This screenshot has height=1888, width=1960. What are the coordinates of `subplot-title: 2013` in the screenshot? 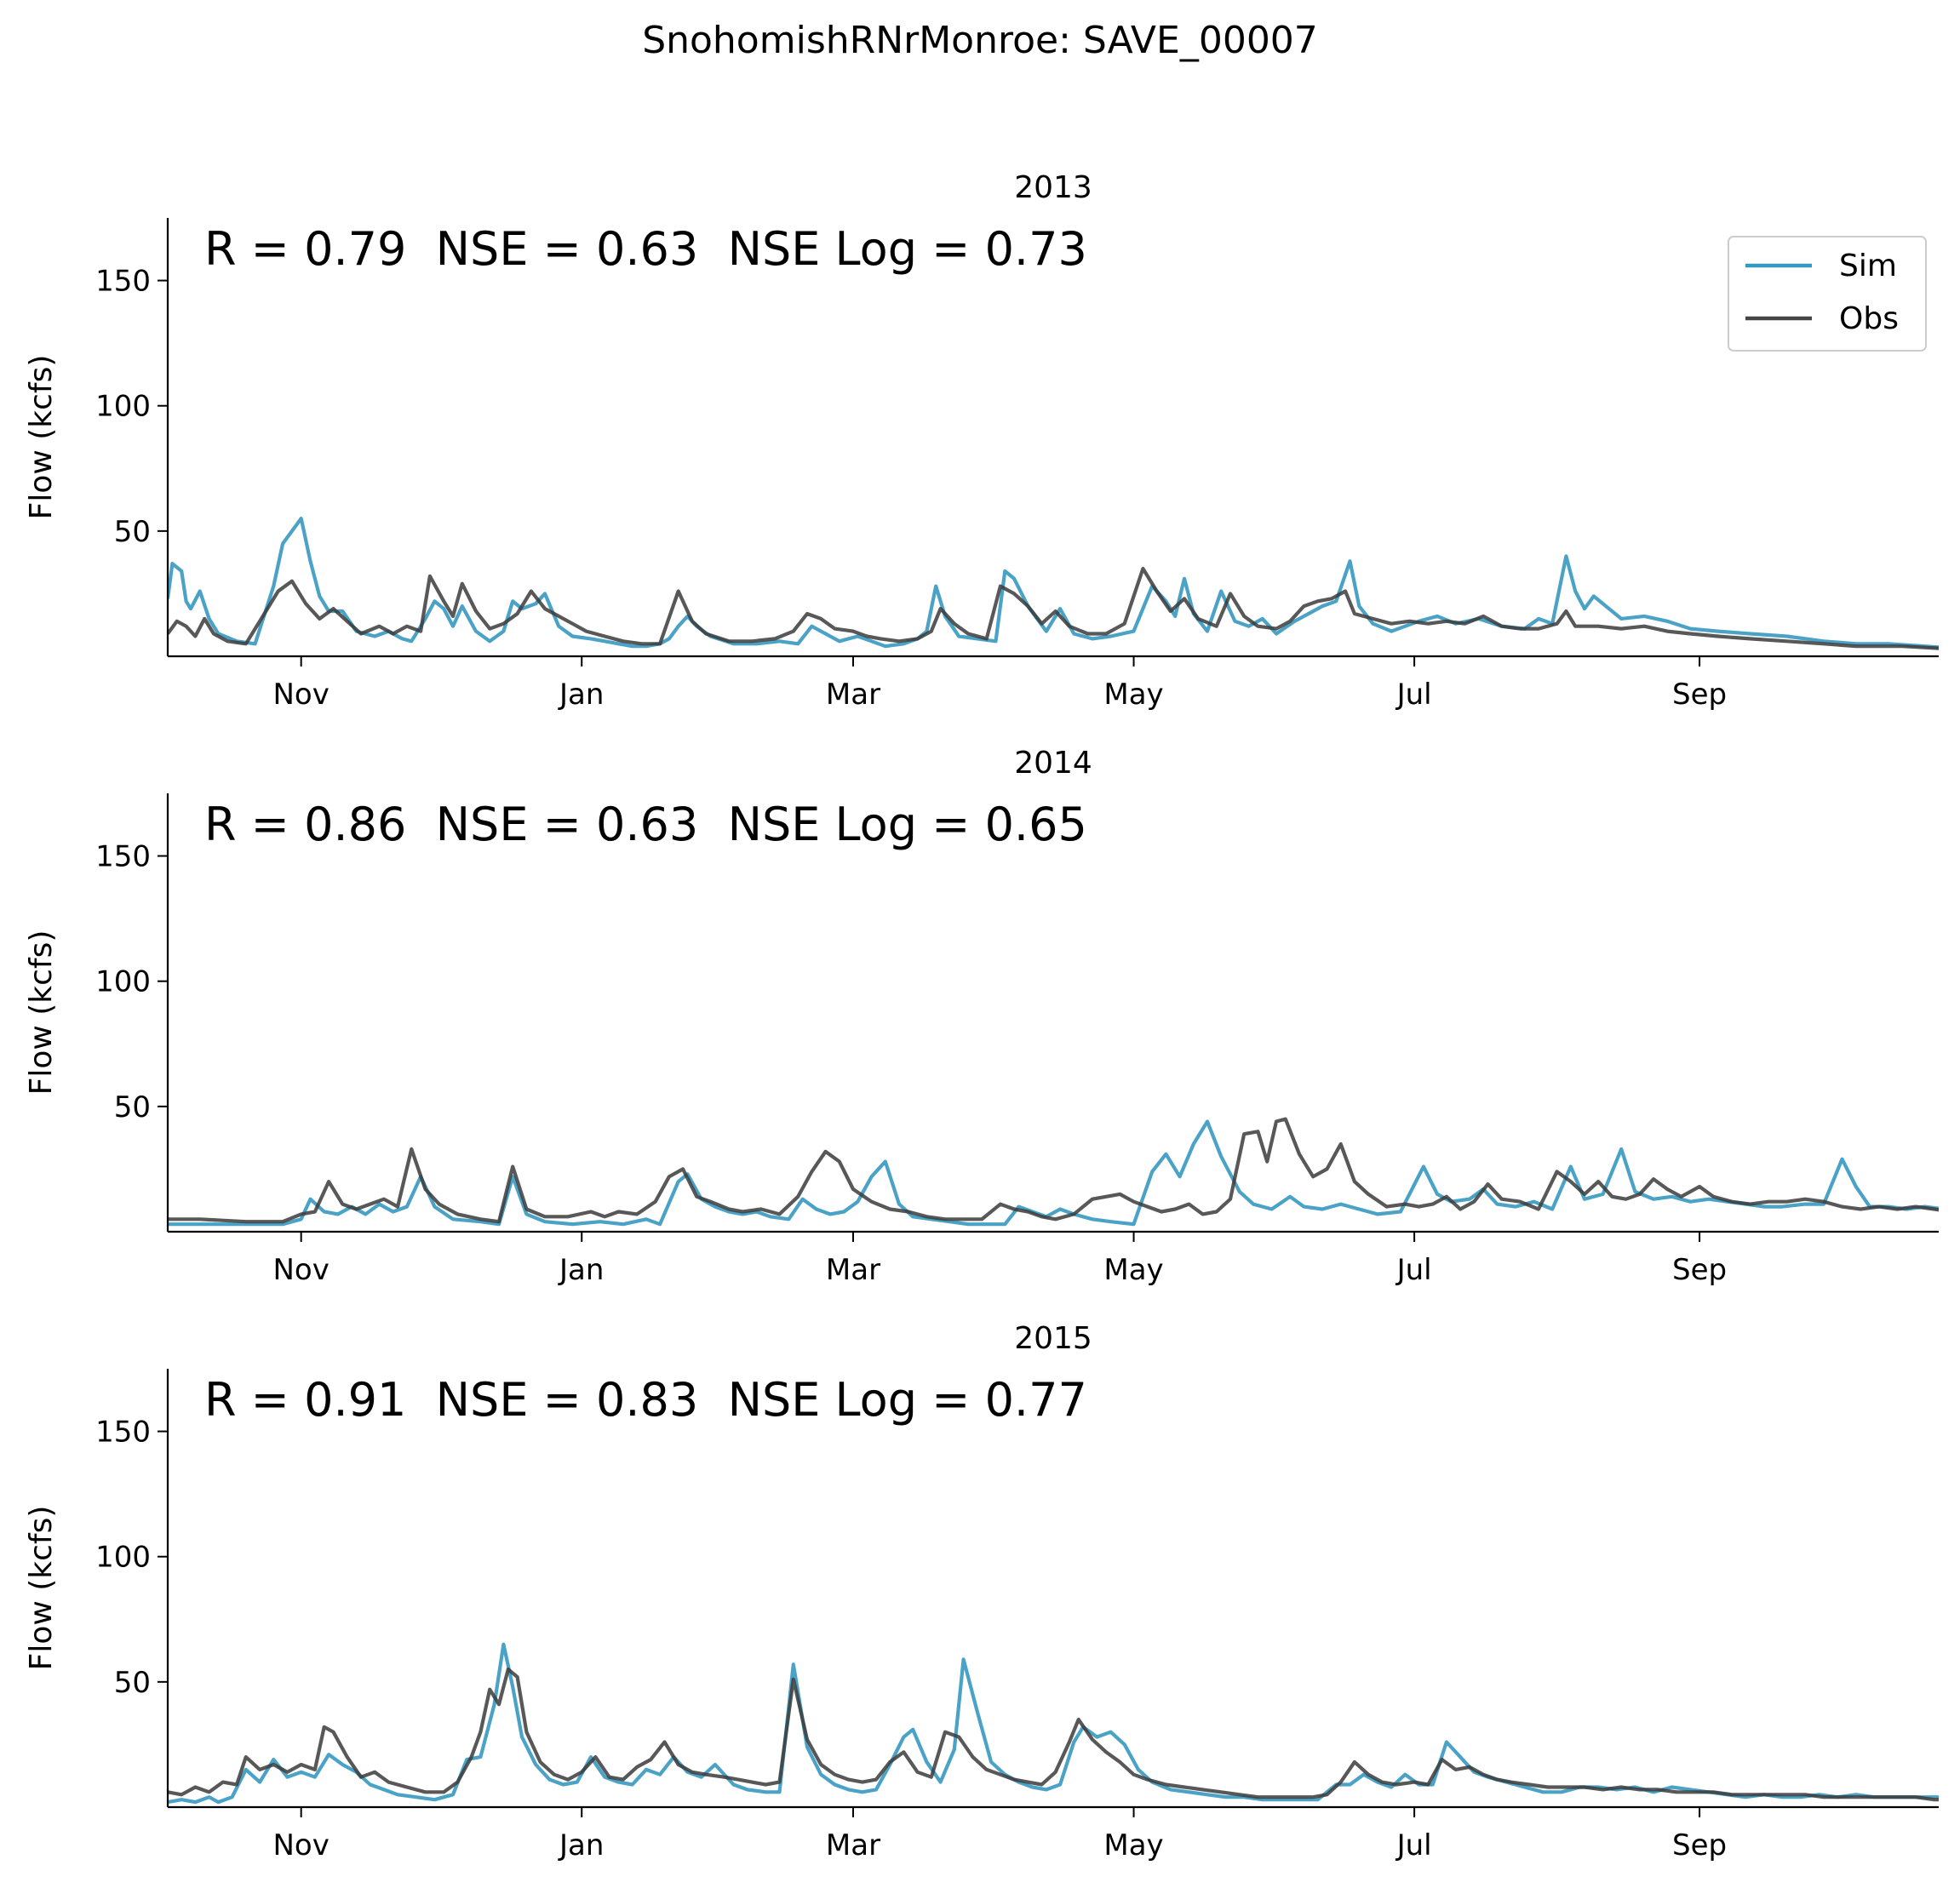 It's located at (1053, 187).